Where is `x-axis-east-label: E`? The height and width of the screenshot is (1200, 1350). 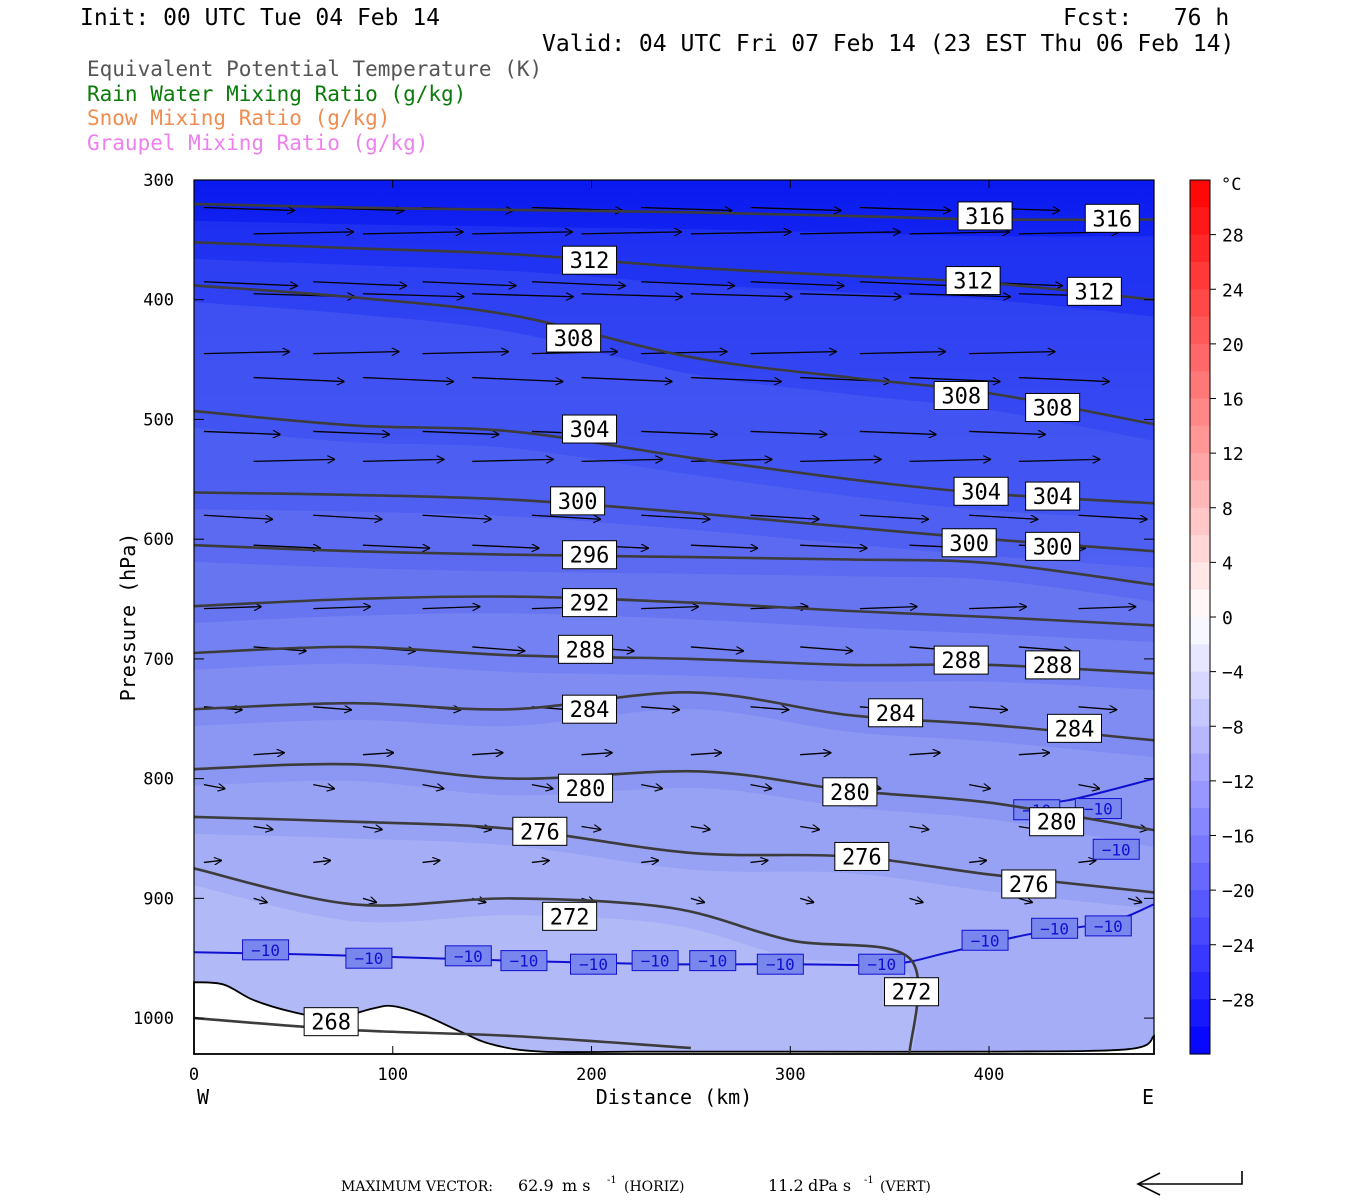
x-axis-east-label: E is located at coordinates (1148, 1097).